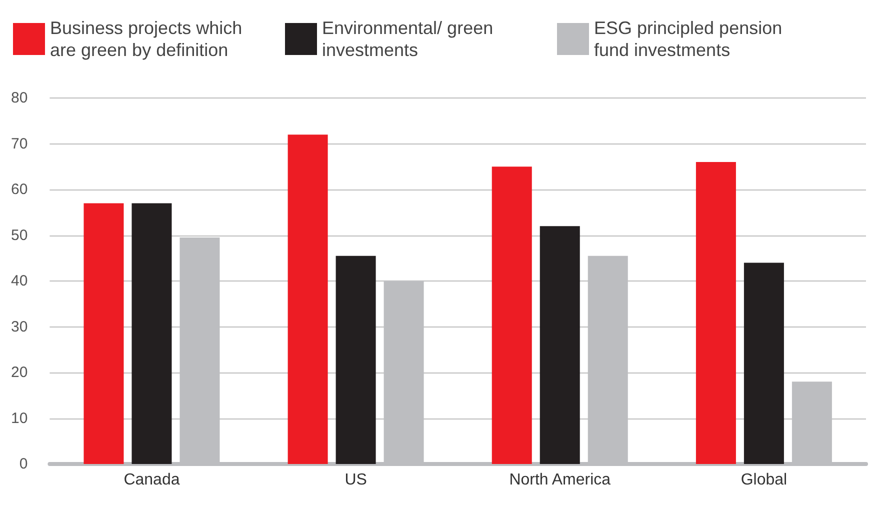 The image size is (880, 505). What do you see at coordinates (410, 39) in the screenshot?
I see `legend-label: Environmental/ green investments` at bounding box center [410, 39].